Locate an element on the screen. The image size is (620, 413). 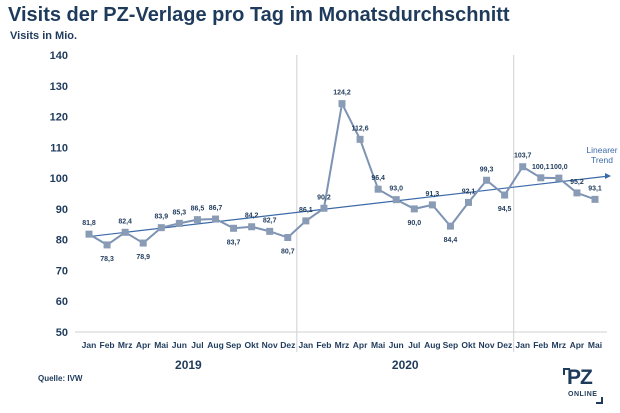
data-label: 82,4 is located at coordinates (125, 221).